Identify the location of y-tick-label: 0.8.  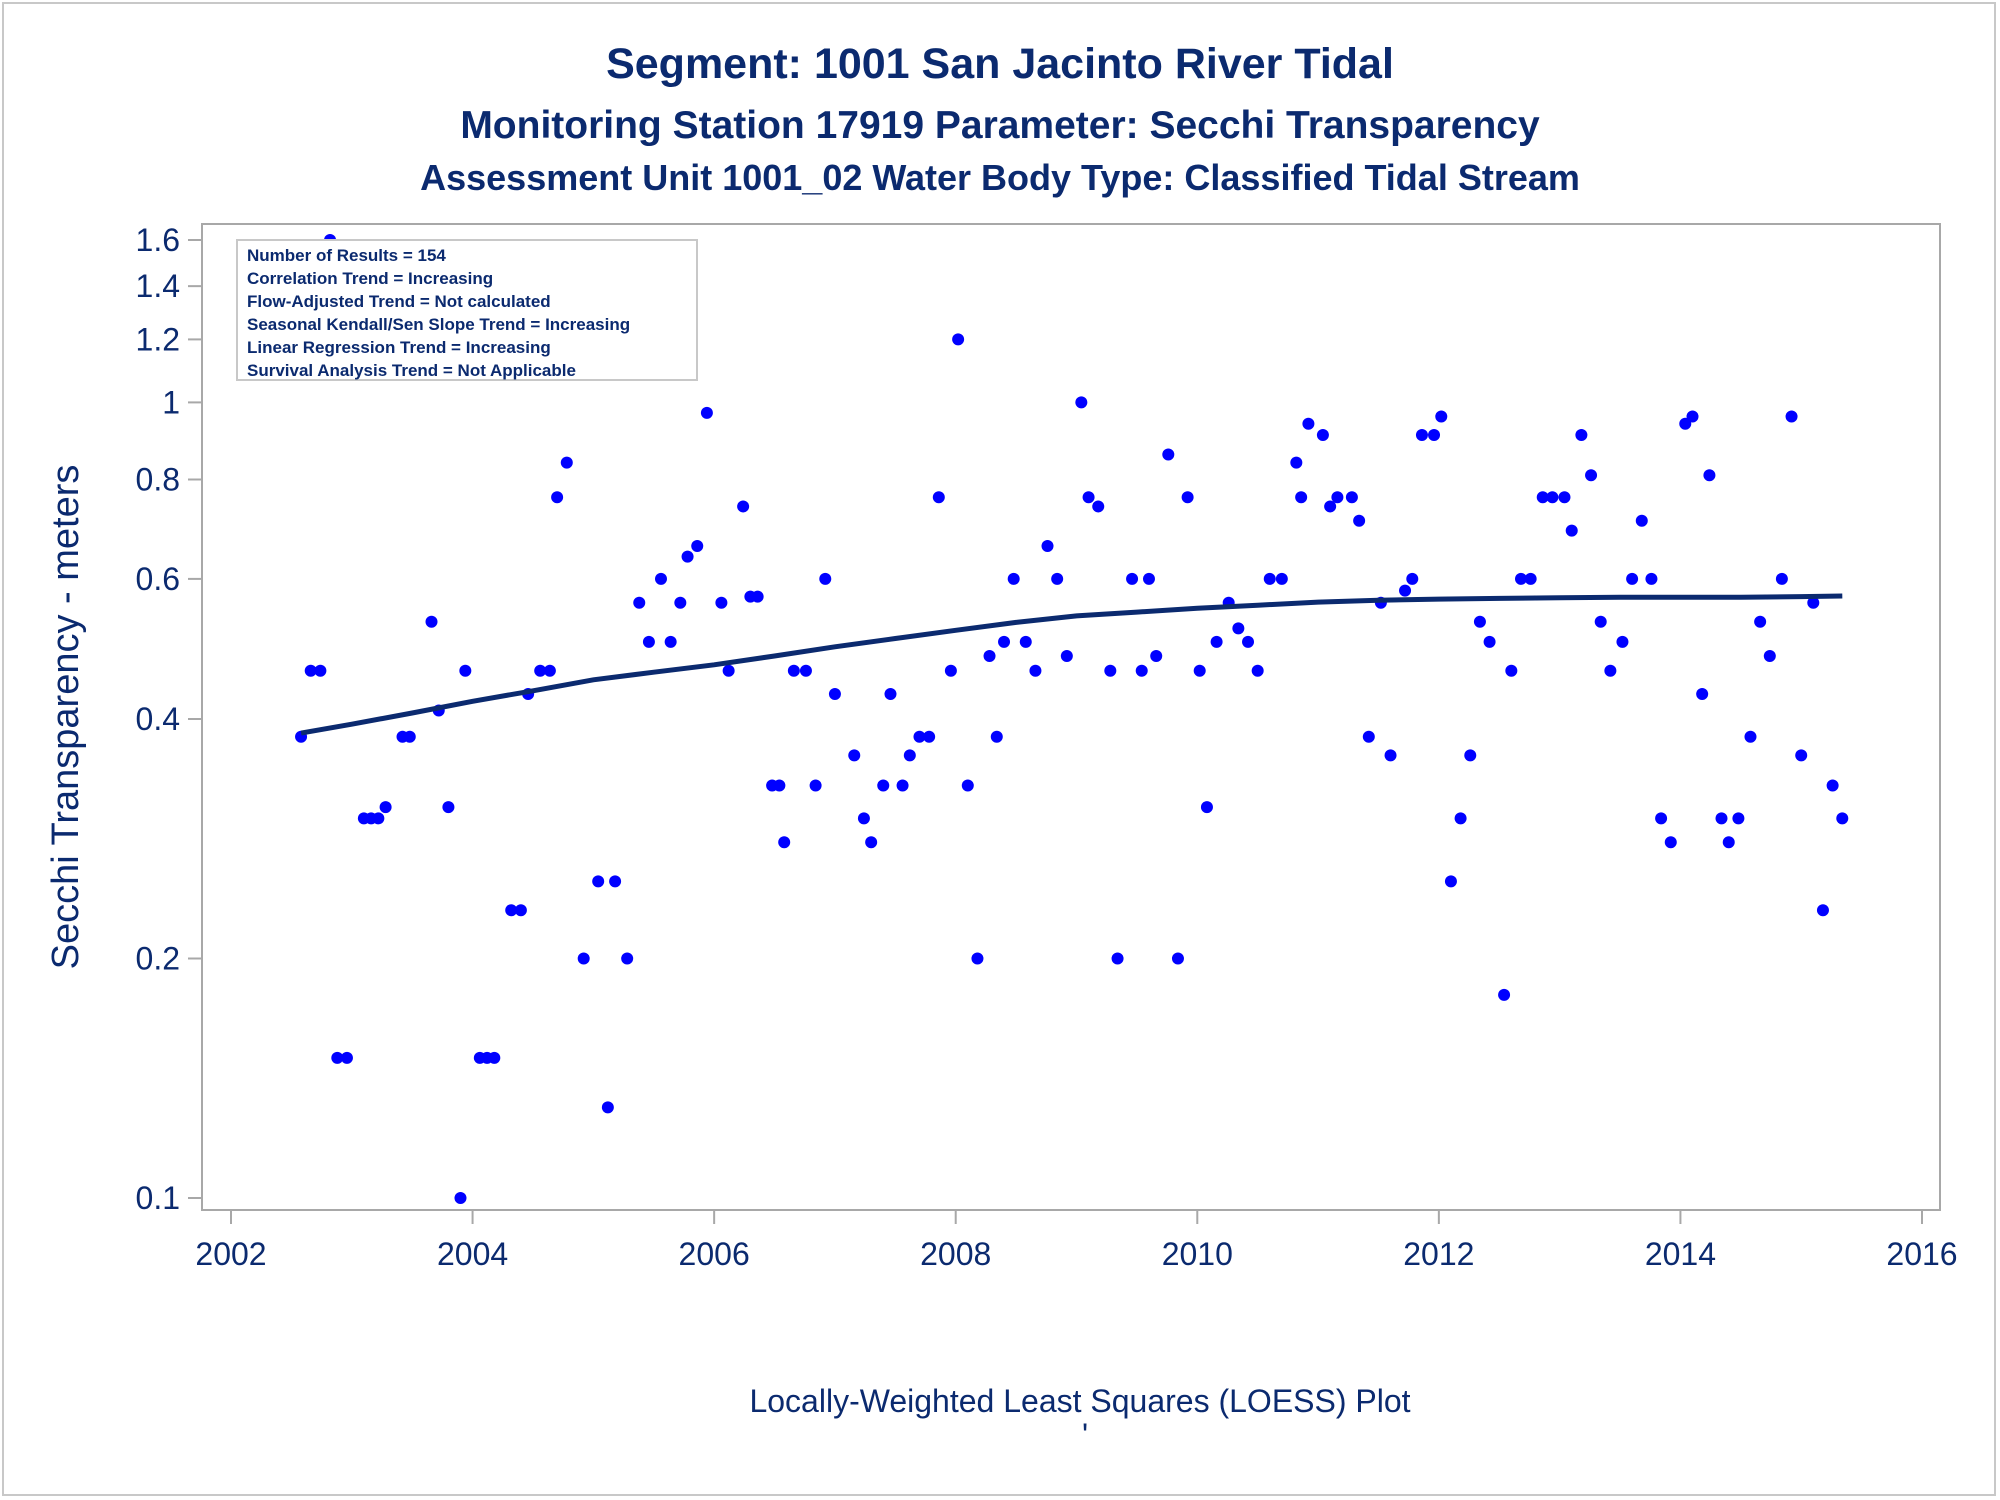
(158, 480).